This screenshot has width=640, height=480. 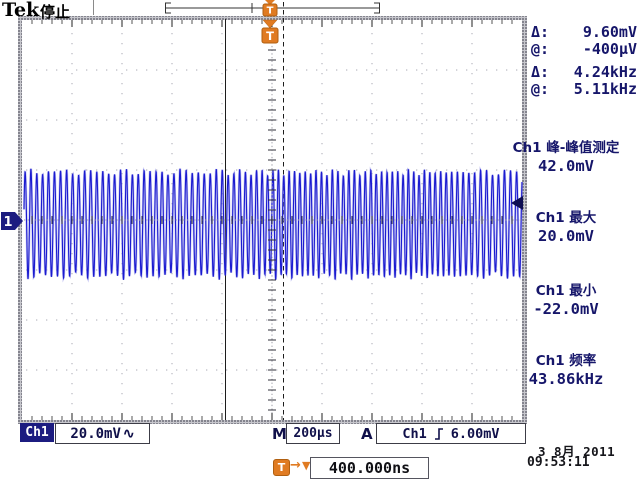 What do you see at coordinates (128, 433) in the screenshot?
I see `coupling-sine-icon: ∿` at bounding box center [128, 433].